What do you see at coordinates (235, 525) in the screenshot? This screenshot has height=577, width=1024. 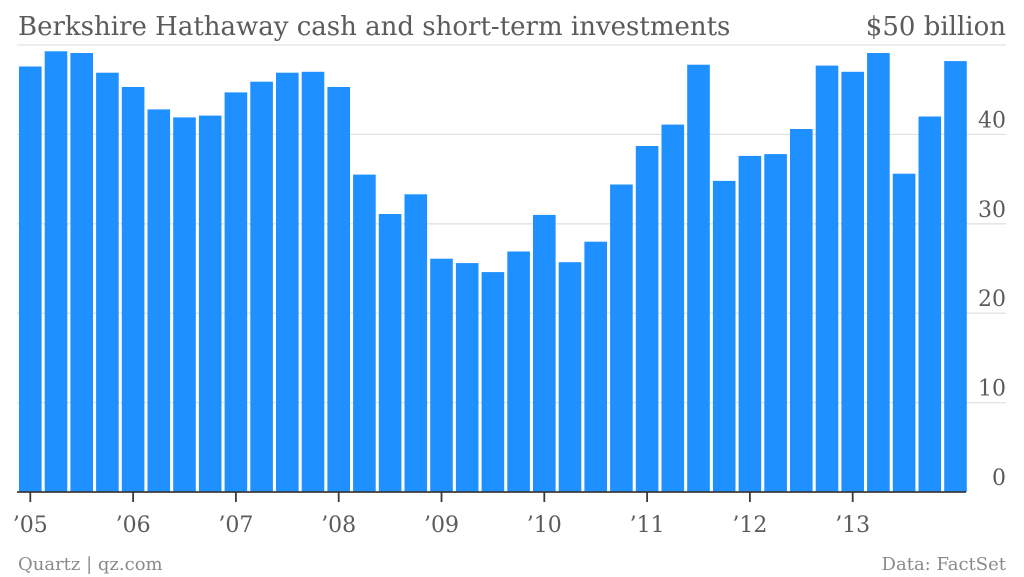 I see `x-tick-label: ’07` at bounding box center [235, 525].